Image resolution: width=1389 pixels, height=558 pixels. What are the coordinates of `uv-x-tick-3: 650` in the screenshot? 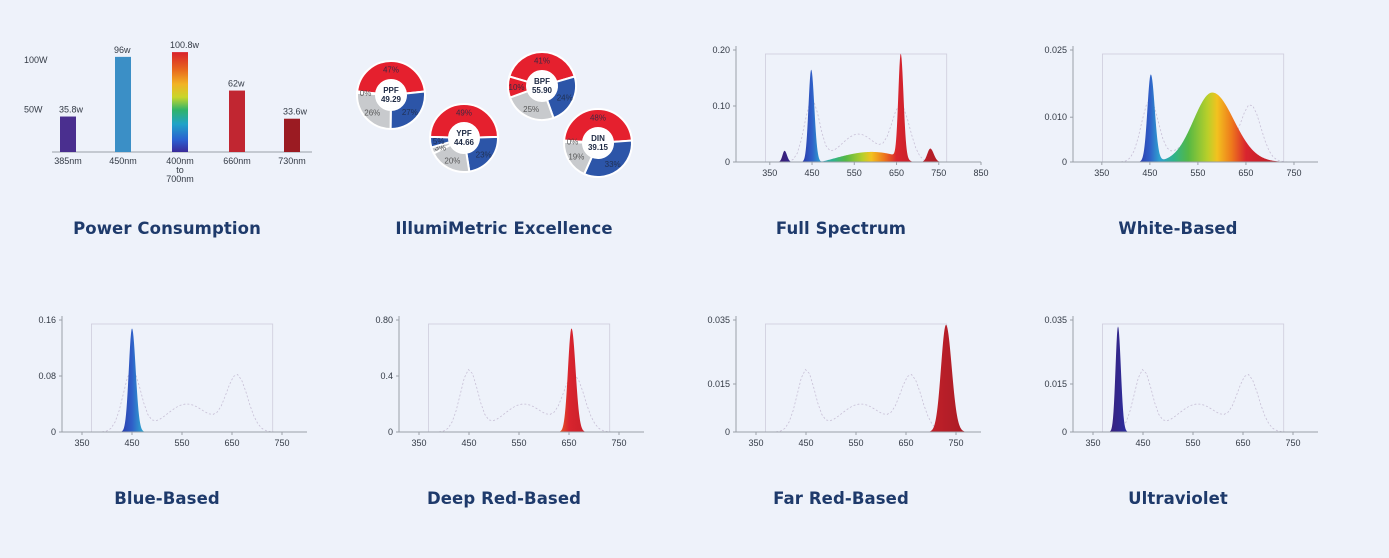 It's located at (1242, 443).